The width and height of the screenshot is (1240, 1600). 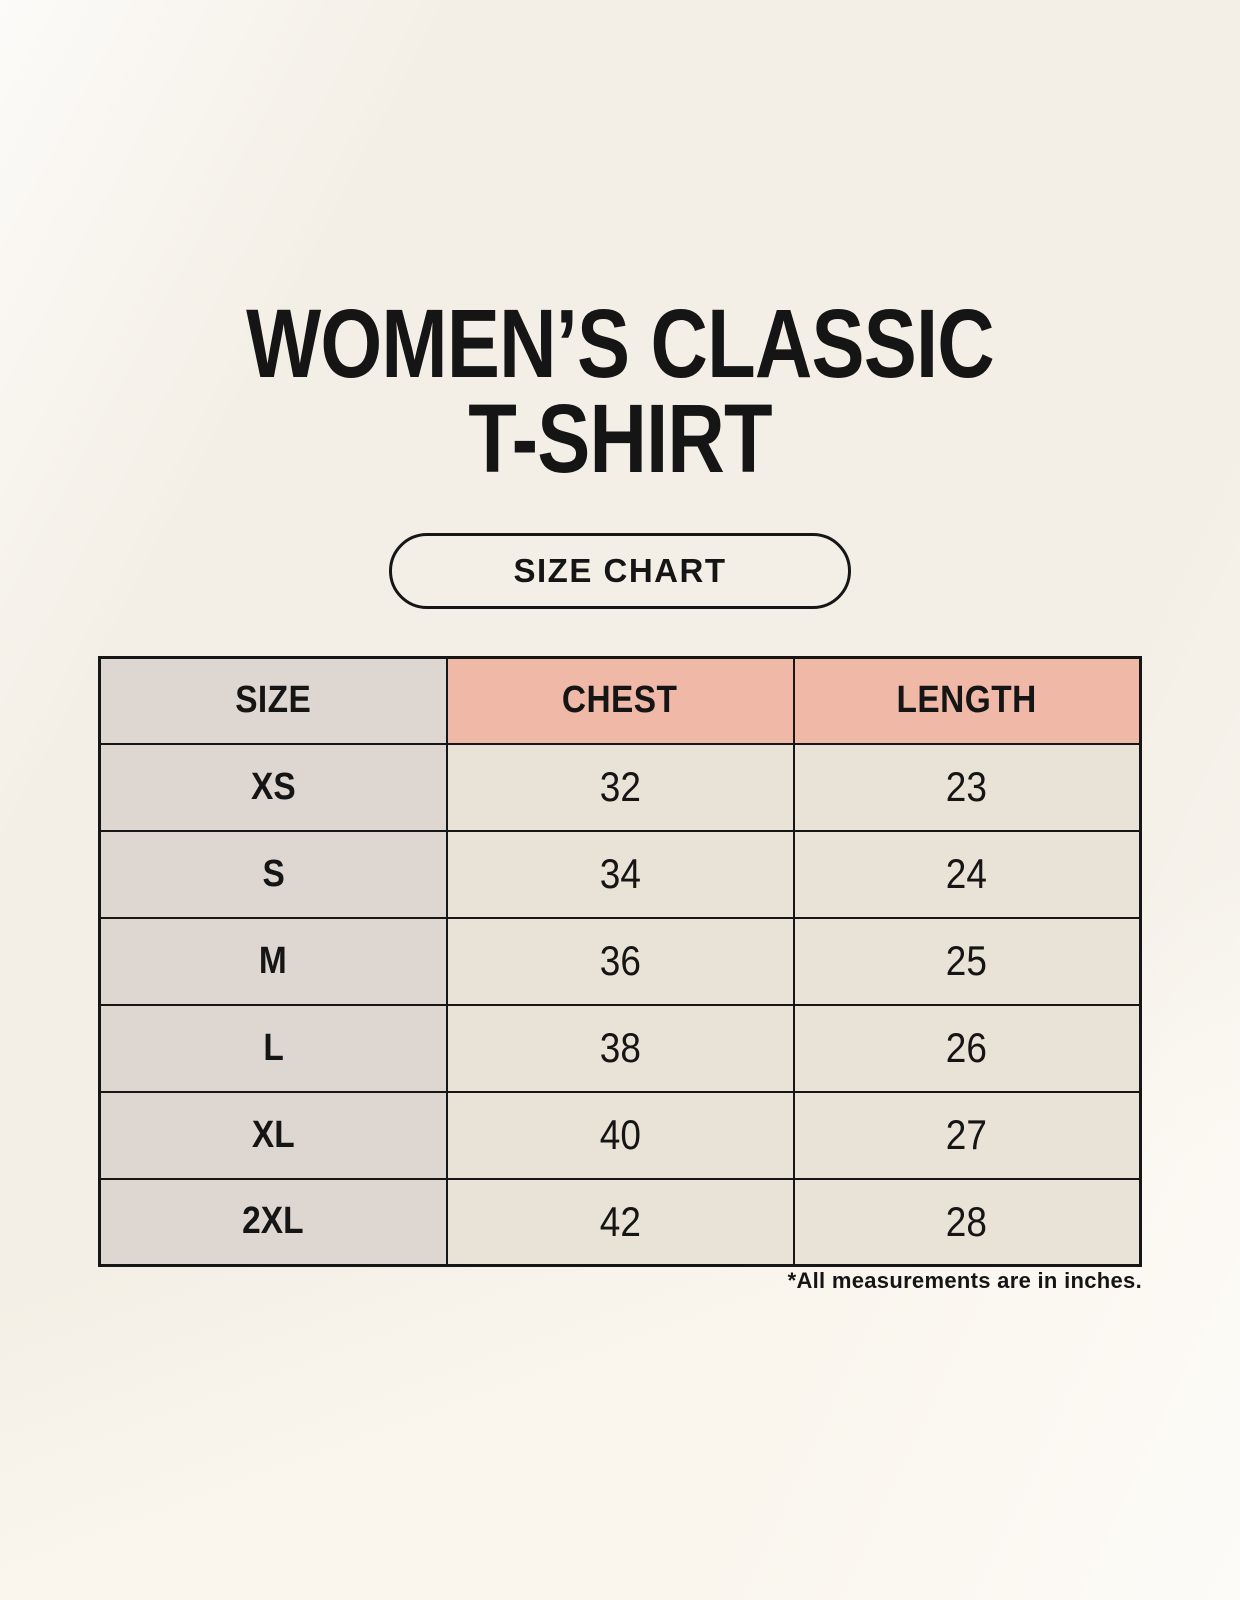 I want to click on length-value: 25, so click(x=967, y=960).